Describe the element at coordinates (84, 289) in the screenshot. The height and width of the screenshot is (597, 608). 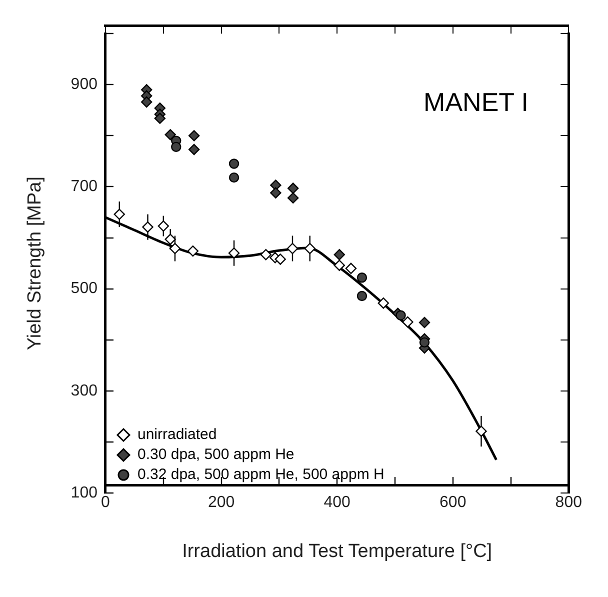
I see `y-tick-label: 500` at that location.